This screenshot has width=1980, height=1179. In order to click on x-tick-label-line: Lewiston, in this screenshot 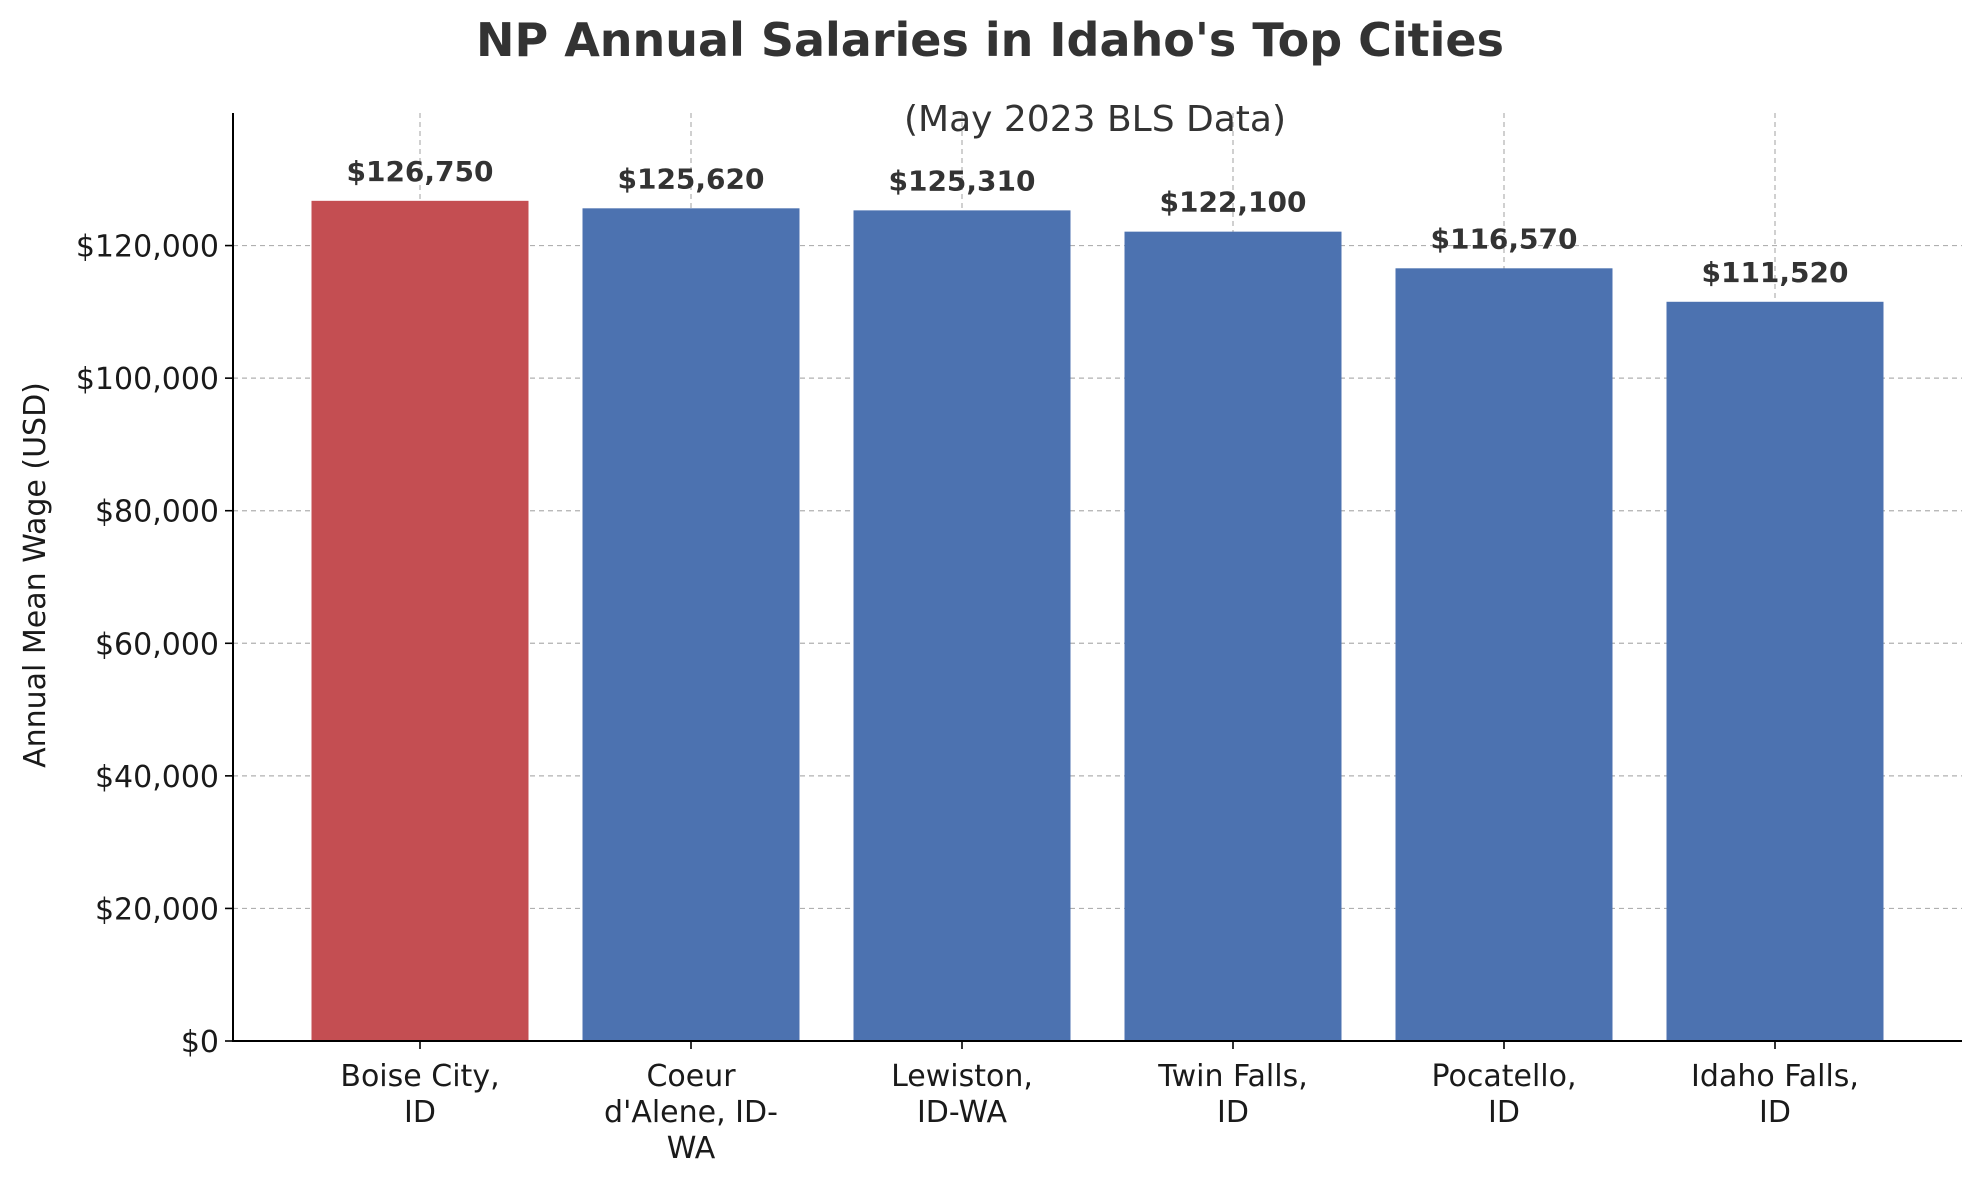, I will do `click(962, 1076)`.